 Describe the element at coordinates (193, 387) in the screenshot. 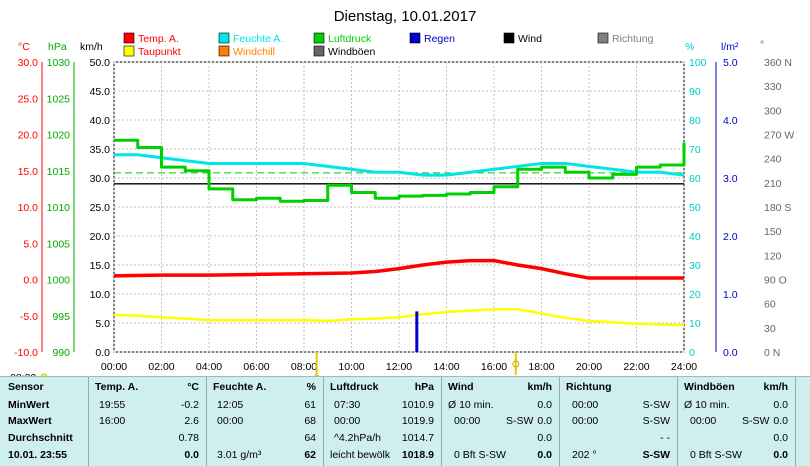

I see `table-unit: °C` at that location.